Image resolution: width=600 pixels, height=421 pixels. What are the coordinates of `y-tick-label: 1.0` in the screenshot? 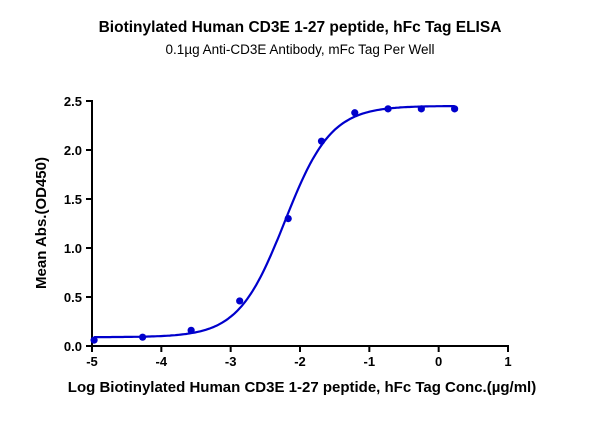 It's located at (73, 248).